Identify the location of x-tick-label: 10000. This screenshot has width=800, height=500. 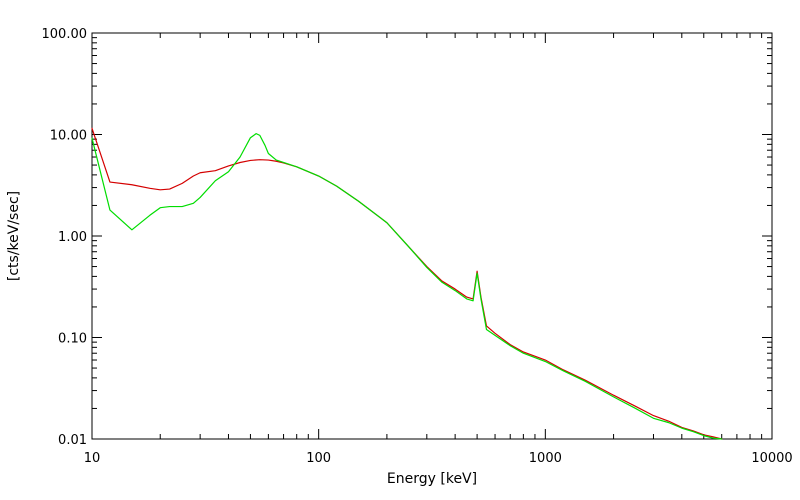
(771, 458).